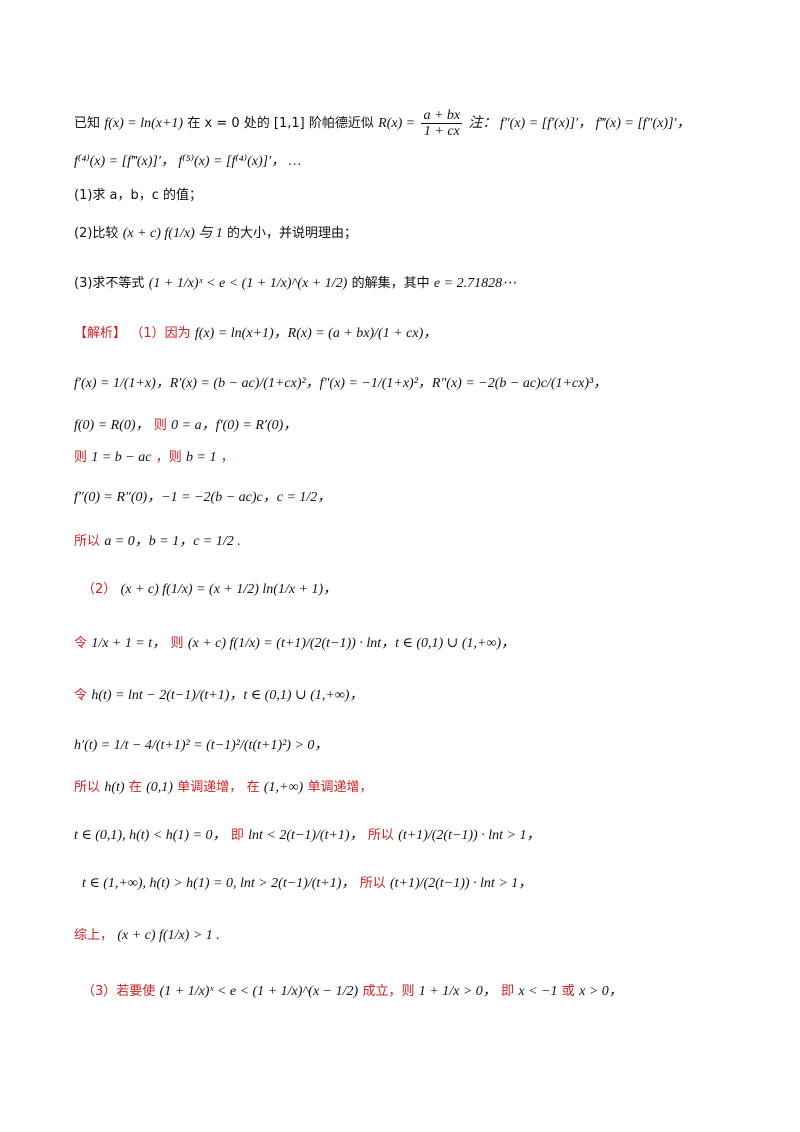 This screenshot has height=1132, width=800. What do you see at coordinates (417, 456) in the screenshot?
I see `then-line: 则 1 = b − ac ，则 b = 1 ，` at bounding box center [417, 456].